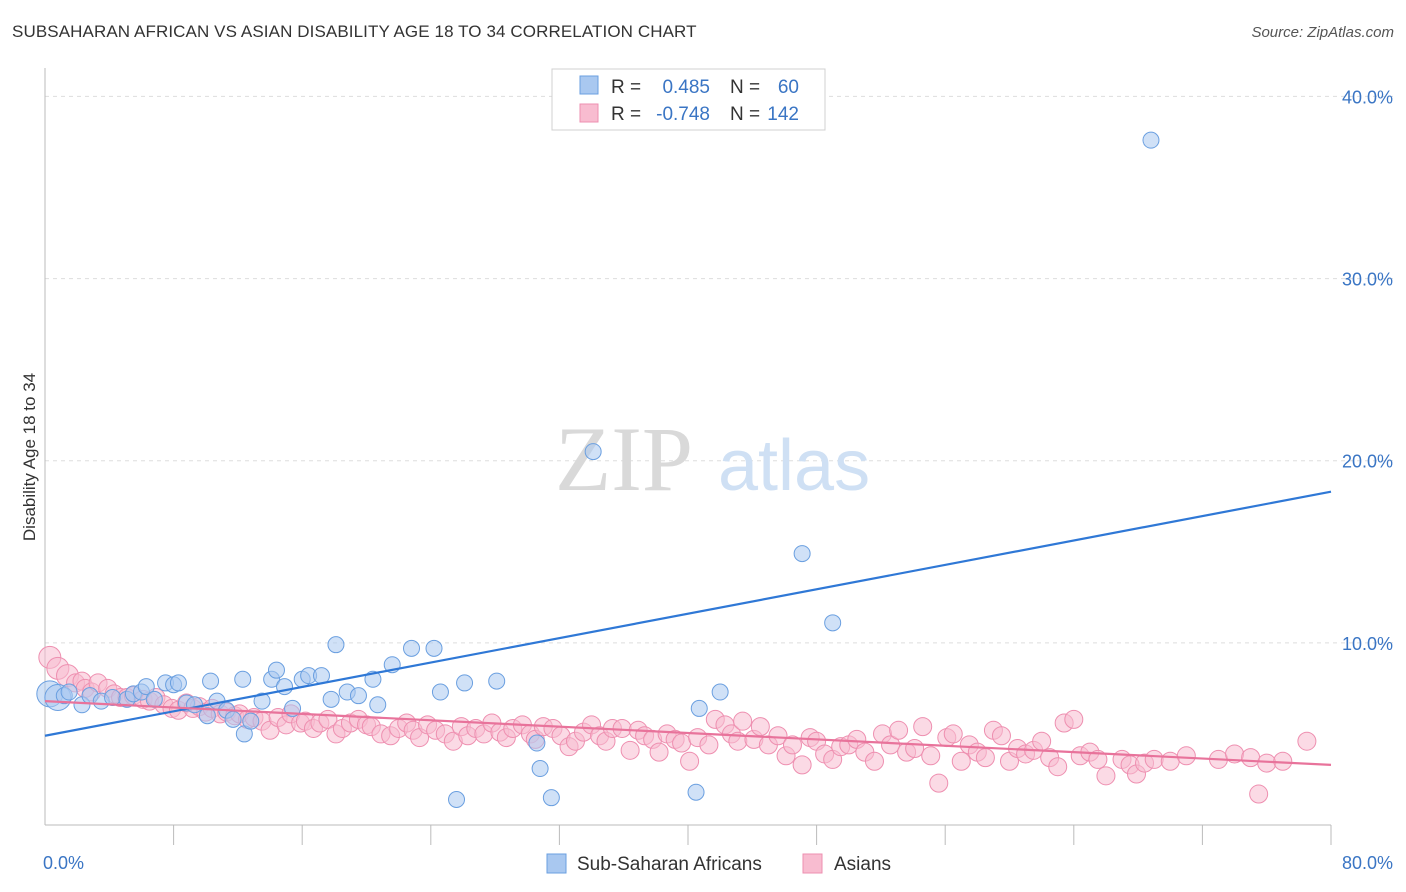 The width and height of the screenshot is (1406, 892). I want to click on y-tick-label: 40.0%, so click(1367, 97).